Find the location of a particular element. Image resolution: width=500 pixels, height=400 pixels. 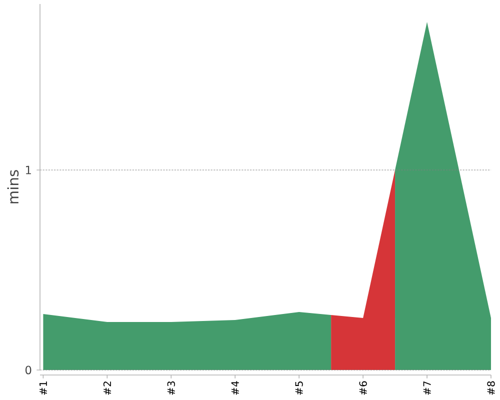

x-tick-label: #4 is located at coordinates (235, 388).